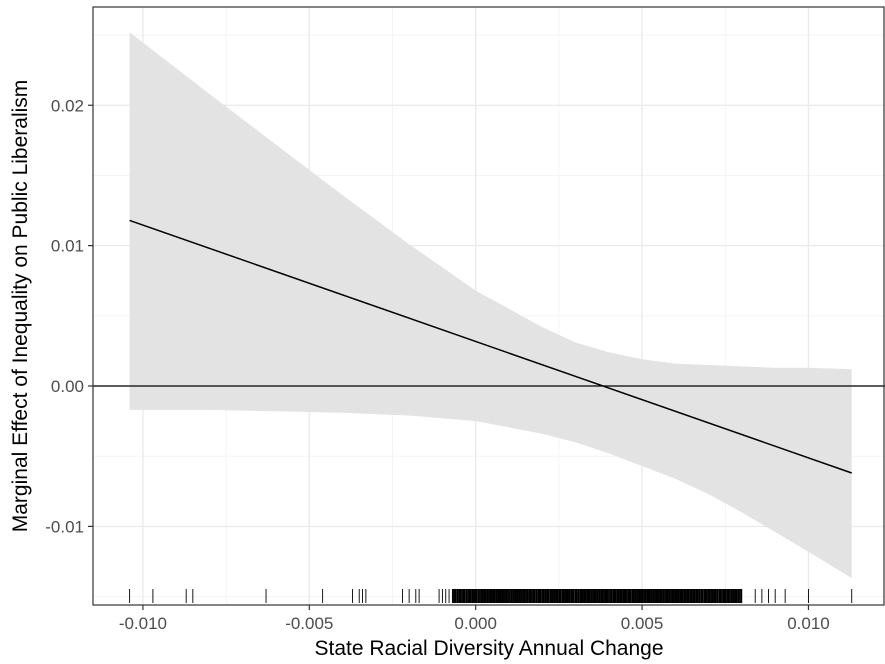 Image resolution: width=885 pixels, height=664 pixels. Describe the element at coordinates (475, 623) in the screenshot. I see `x-tick-label: 0.000` at that location.